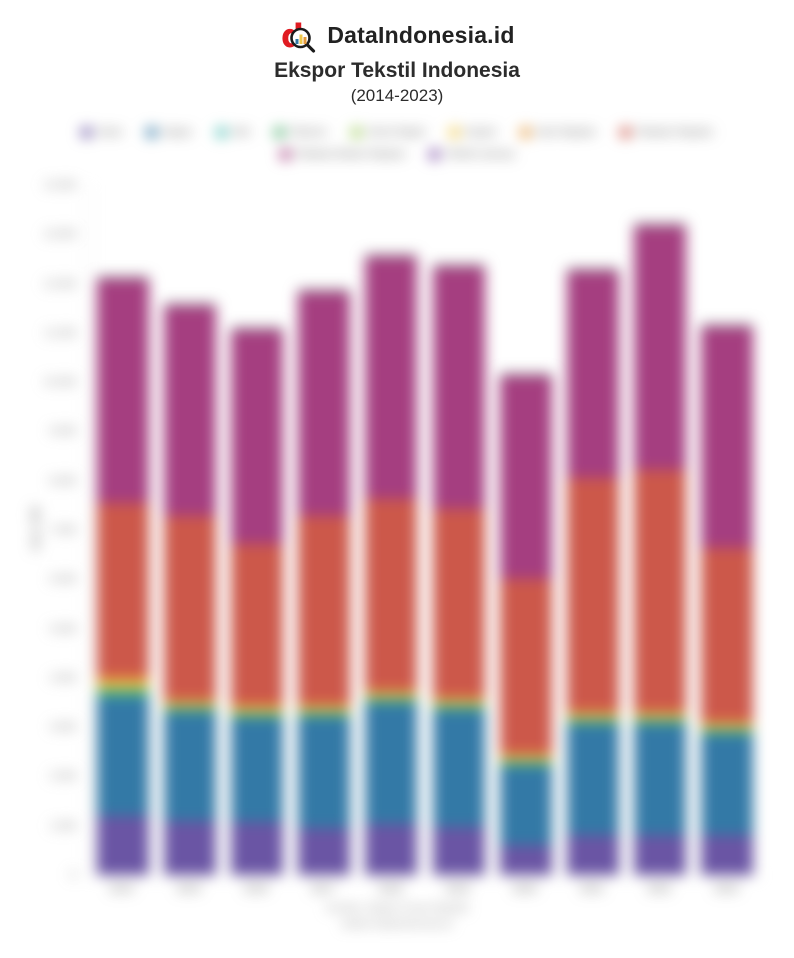 The width and height of the screenshot is (794, 958). What do you see at coordinates (324, 611) in the screenshot?
I see `segment-2017-pakaian-rajutan` at bounding box center [324, 611].